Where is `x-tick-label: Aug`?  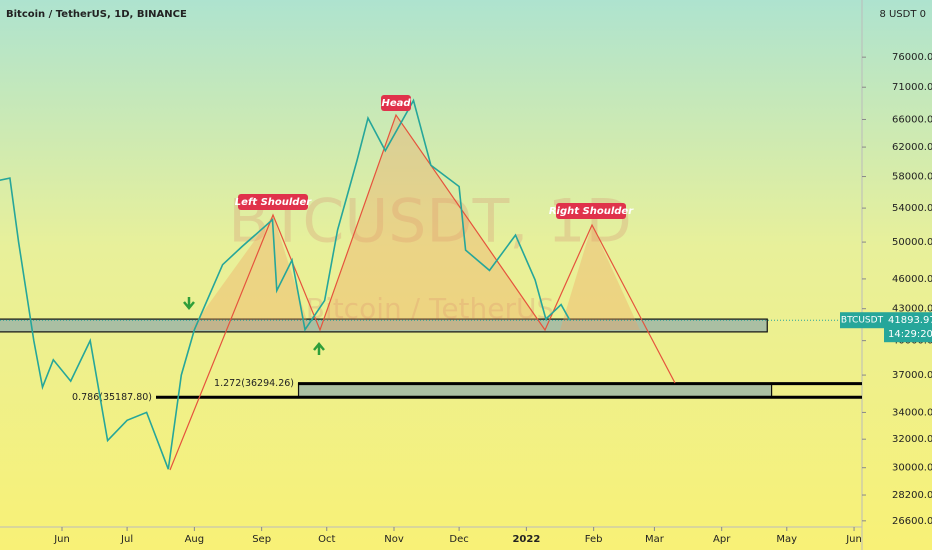 x-tick-label: Aug is located at coordinates (195, 539).